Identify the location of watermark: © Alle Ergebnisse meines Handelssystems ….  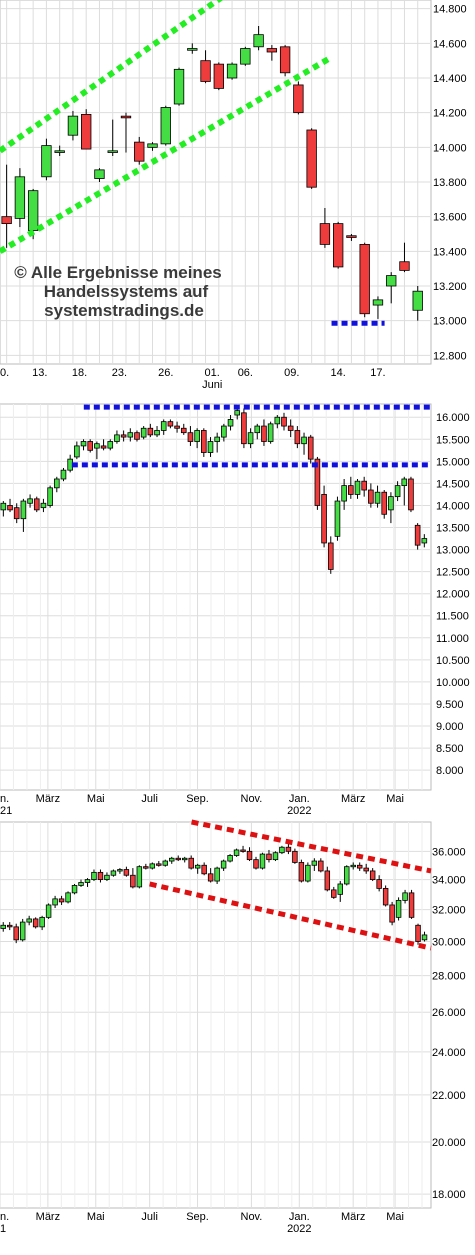
(117, 291).